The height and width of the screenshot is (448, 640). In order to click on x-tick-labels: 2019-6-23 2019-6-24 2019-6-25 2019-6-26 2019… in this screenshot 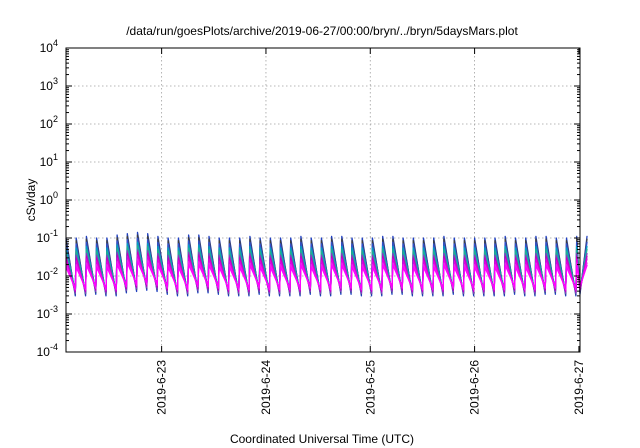, I will do `click(370, 387)`.